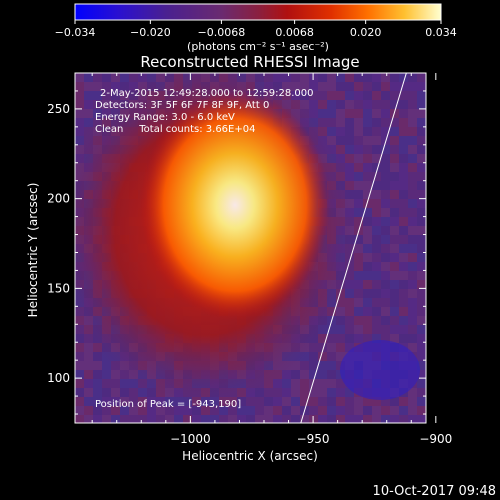 This screenshot has width=500, height=500. Describe the element at coordinates (258, 46) in the screenshot. I see `colorbar-units-label: (photons cm⁻² s⁻¹ asec⁻²)` at that location.